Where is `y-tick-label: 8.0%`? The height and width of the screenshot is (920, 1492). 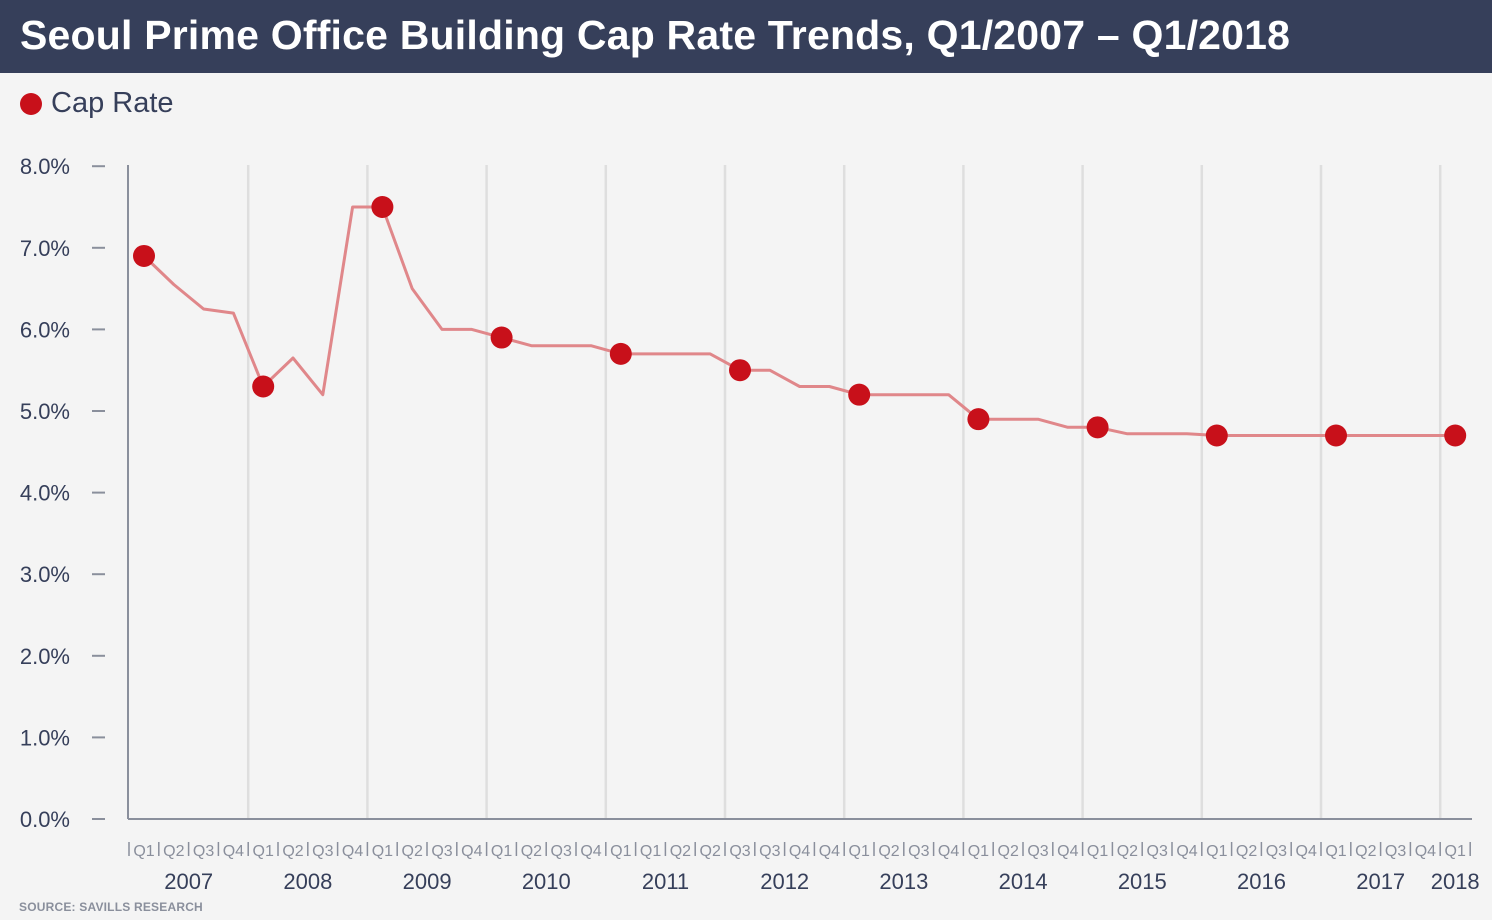
y-tick-label: 8.0% is located at coordinates (45, 166).